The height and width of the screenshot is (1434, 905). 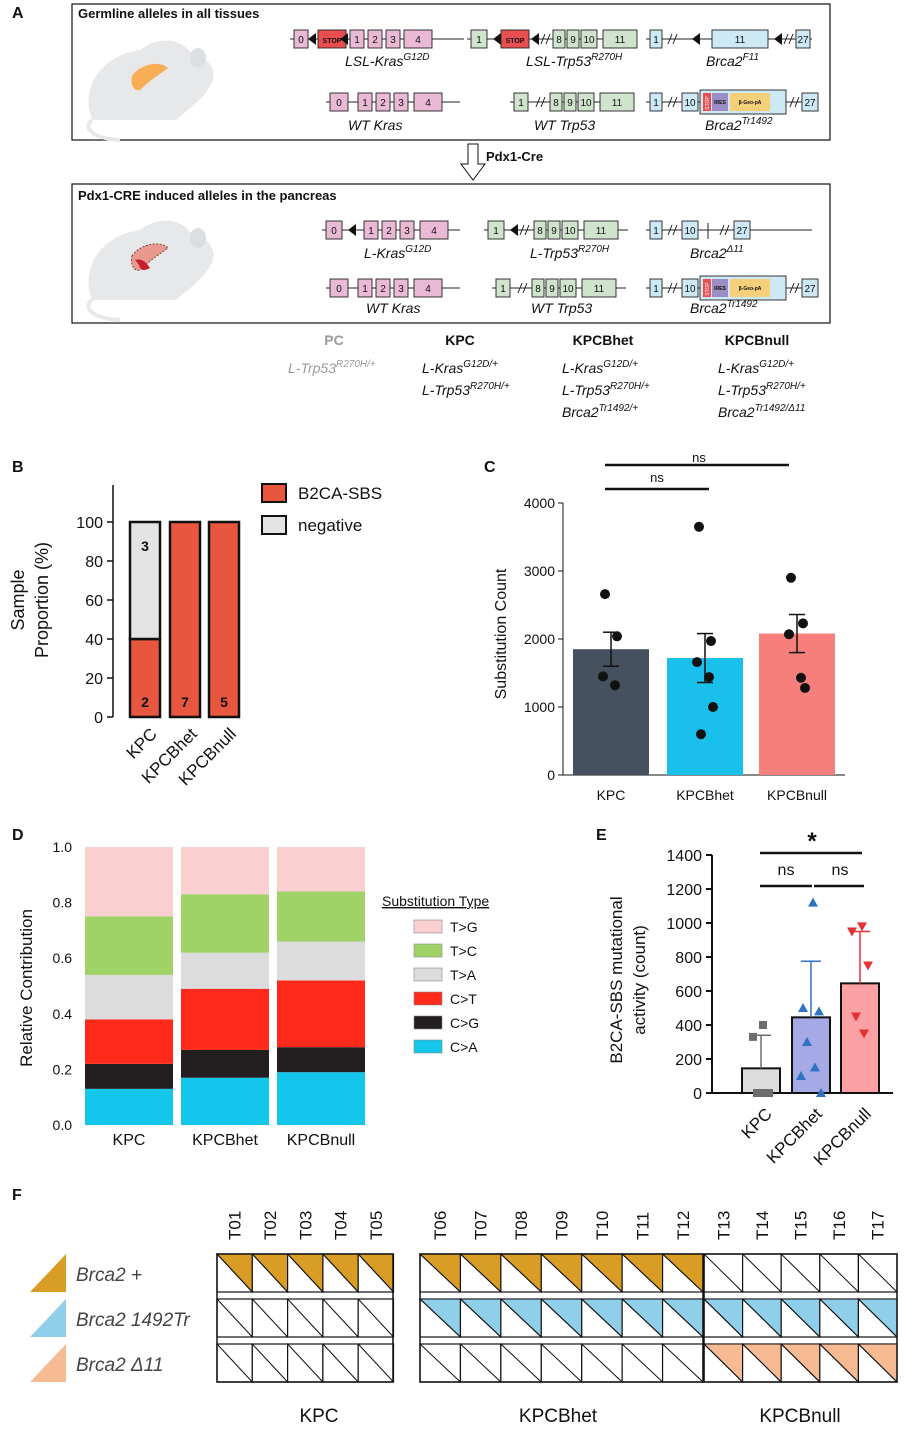 I want to click on geo-cassette, so click(x=750, y=288).